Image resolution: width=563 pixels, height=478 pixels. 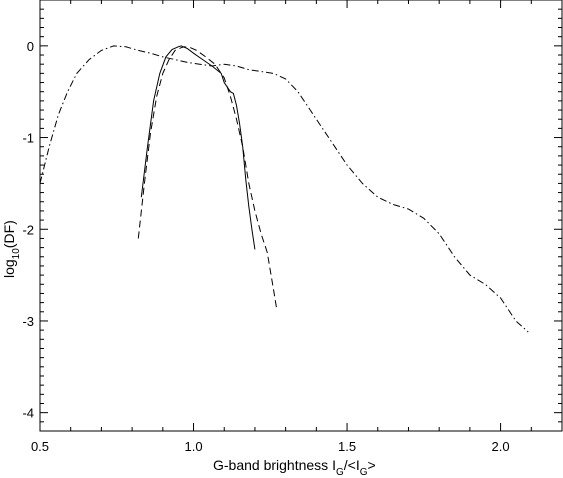 I want to click on x-tick-label: 2.0, so click(x=501, y=446).